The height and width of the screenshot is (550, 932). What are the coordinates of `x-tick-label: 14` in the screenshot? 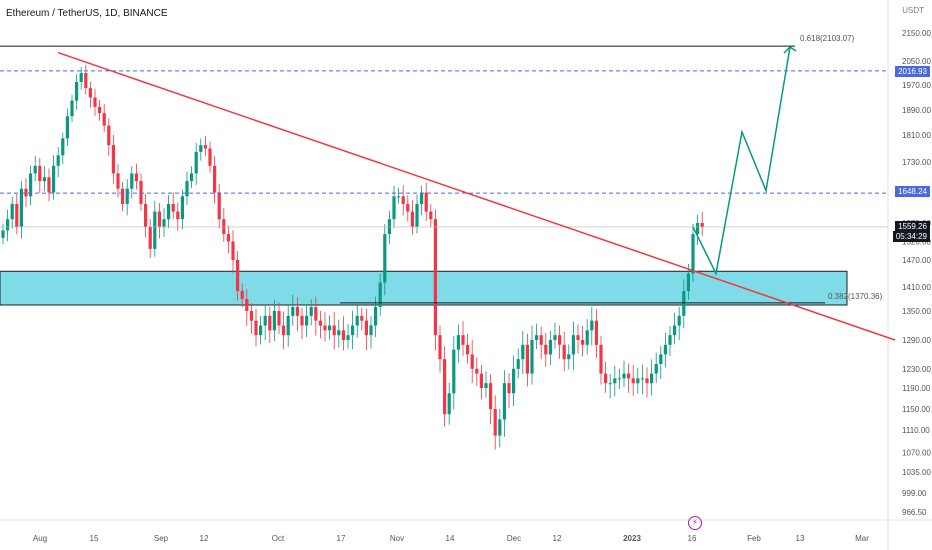 It's located at (450, 538).